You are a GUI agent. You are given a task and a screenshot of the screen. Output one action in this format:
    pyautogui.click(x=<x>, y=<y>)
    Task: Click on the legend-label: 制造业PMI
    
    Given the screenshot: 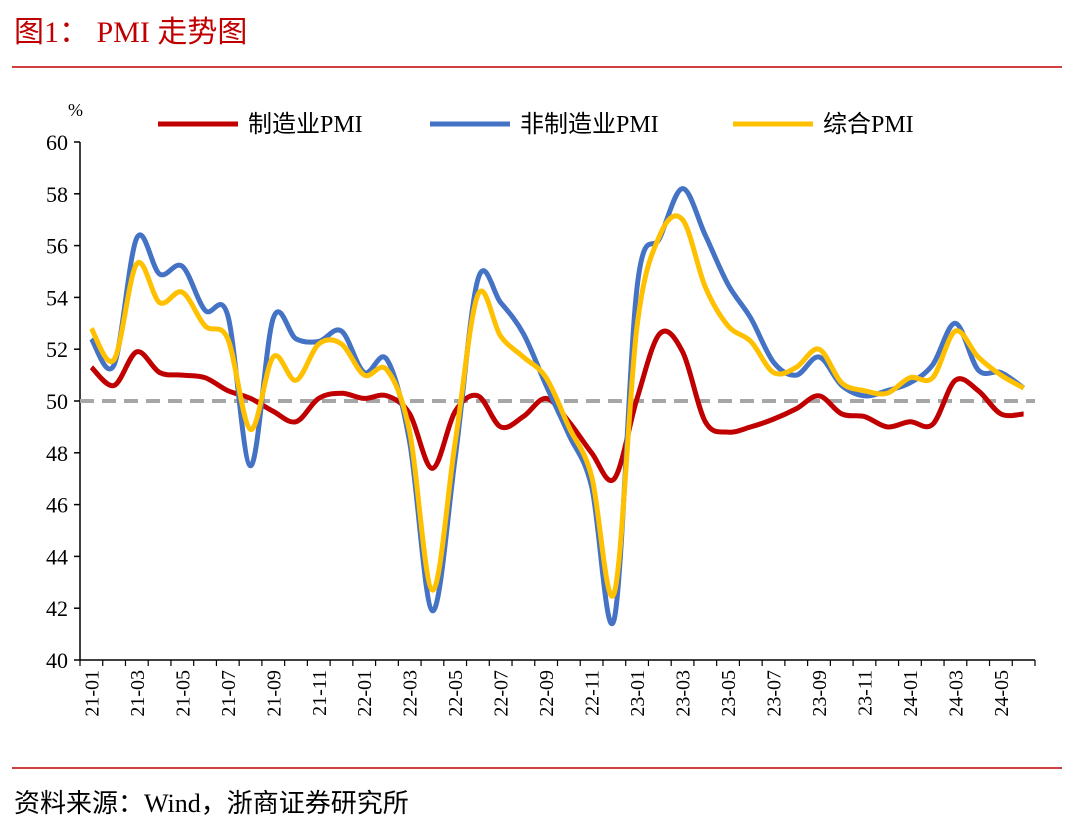 What is the action you would take?
    pyautogui.click(x=305, y=124)
    